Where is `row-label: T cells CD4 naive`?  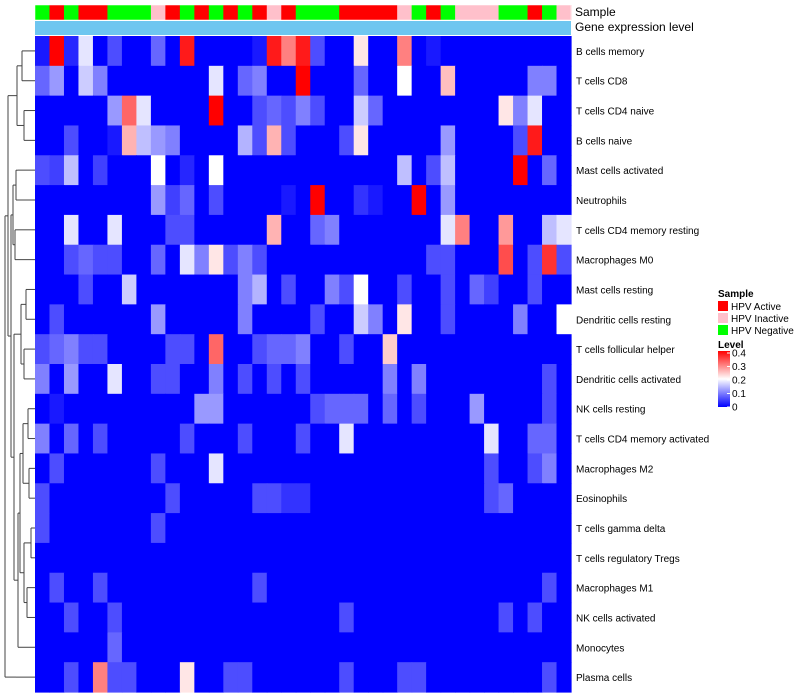 row-label: T cells CD4 naive is located at coordinates (615, 112).